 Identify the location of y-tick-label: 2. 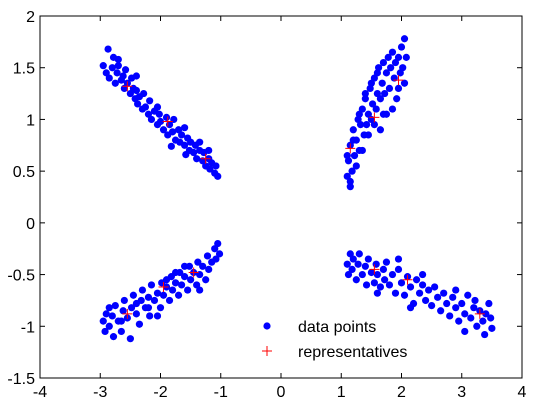
(30, 17).